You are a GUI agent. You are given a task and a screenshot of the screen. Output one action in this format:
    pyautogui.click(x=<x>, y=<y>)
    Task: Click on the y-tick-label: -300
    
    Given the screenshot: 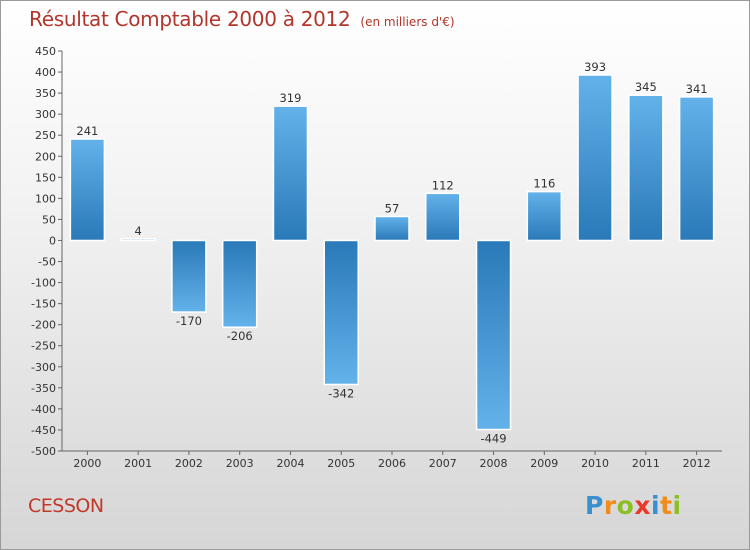 What is the action you would take?
    pyautogui.click(x=43, y=367)
    